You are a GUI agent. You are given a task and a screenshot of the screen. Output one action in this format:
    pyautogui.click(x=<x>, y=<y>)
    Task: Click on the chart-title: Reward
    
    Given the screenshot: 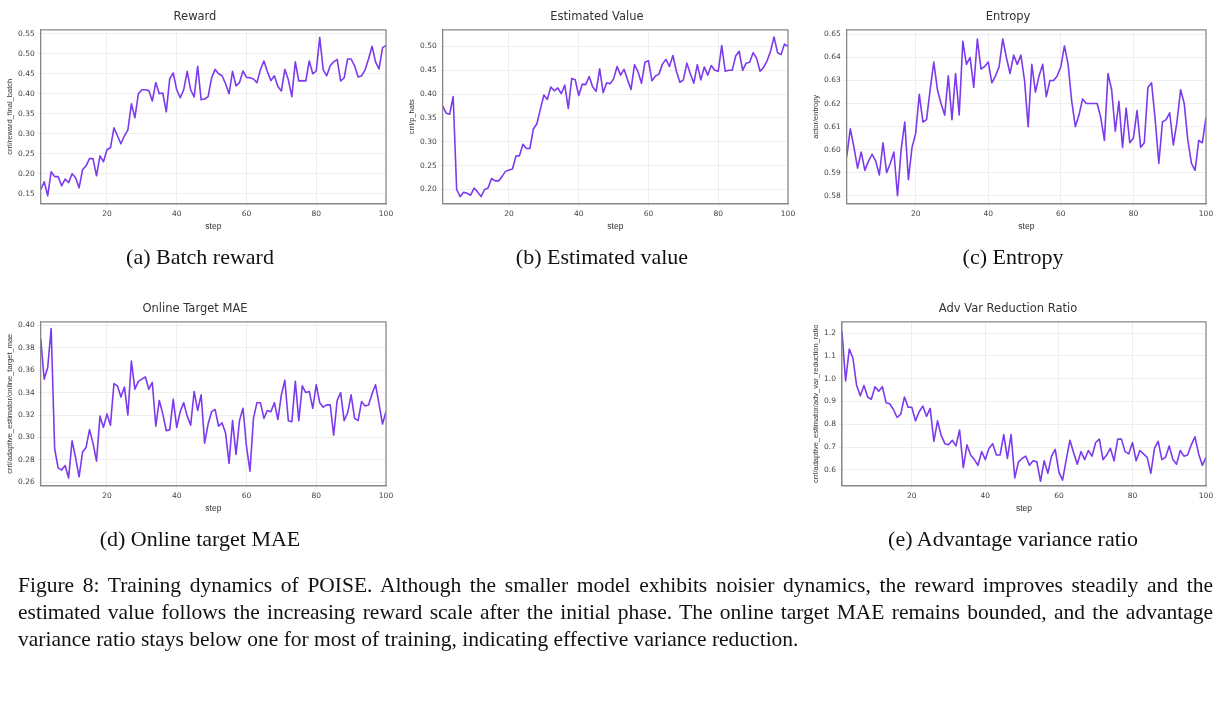 What is the action you would take?
    pyautogui.click(x=195, y=15)
    